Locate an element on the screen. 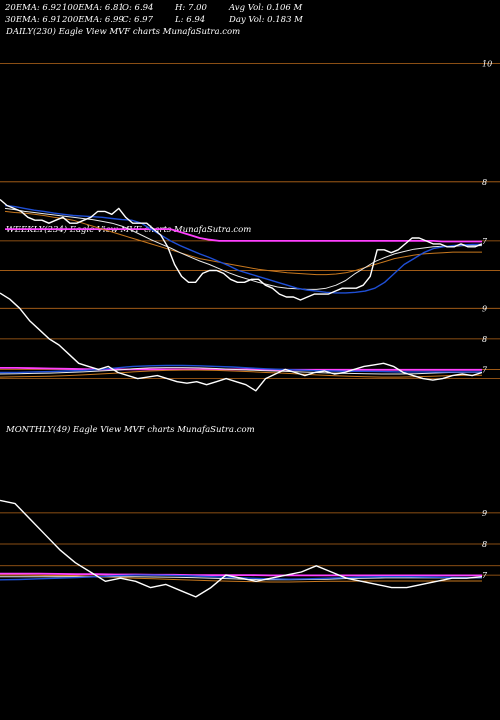 The width and height of the screenshot is (500, 720). monthly-level-label: 7 is located at coordinates (485, 575).